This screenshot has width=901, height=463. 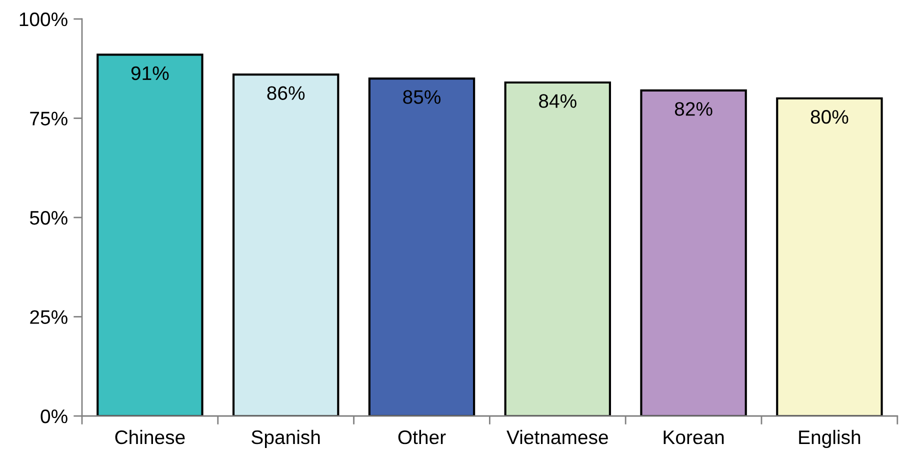 I want to click on x-tick-label: Korean, so click(x=694, y=437).